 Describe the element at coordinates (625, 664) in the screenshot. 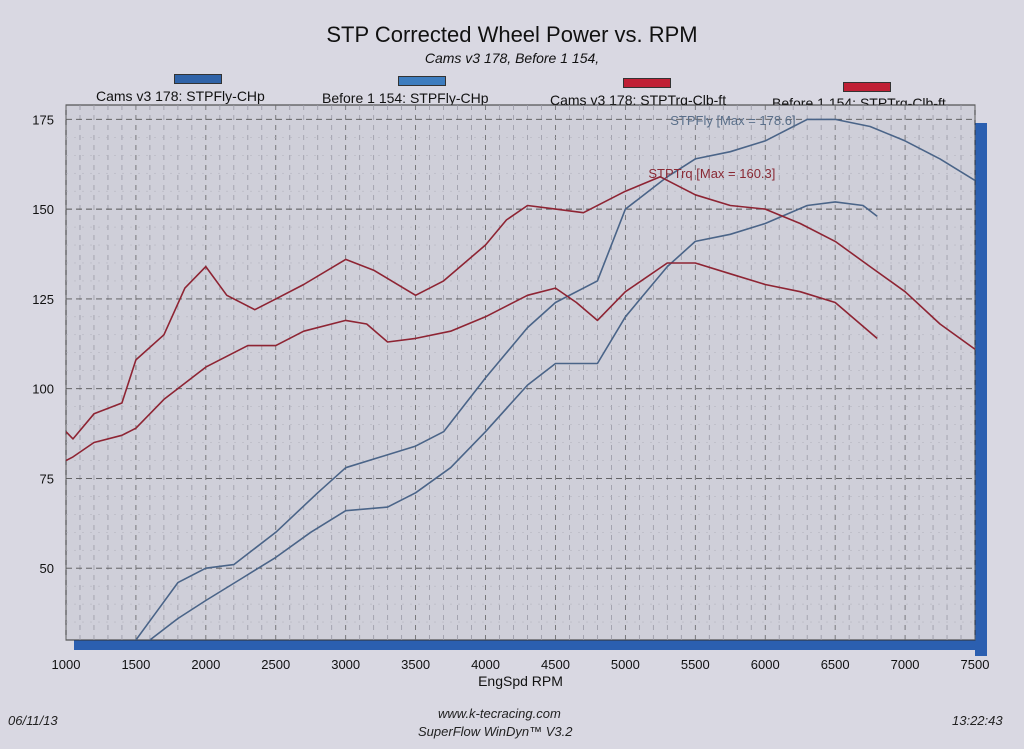

I see `x-tick-label: 5000` at that location.